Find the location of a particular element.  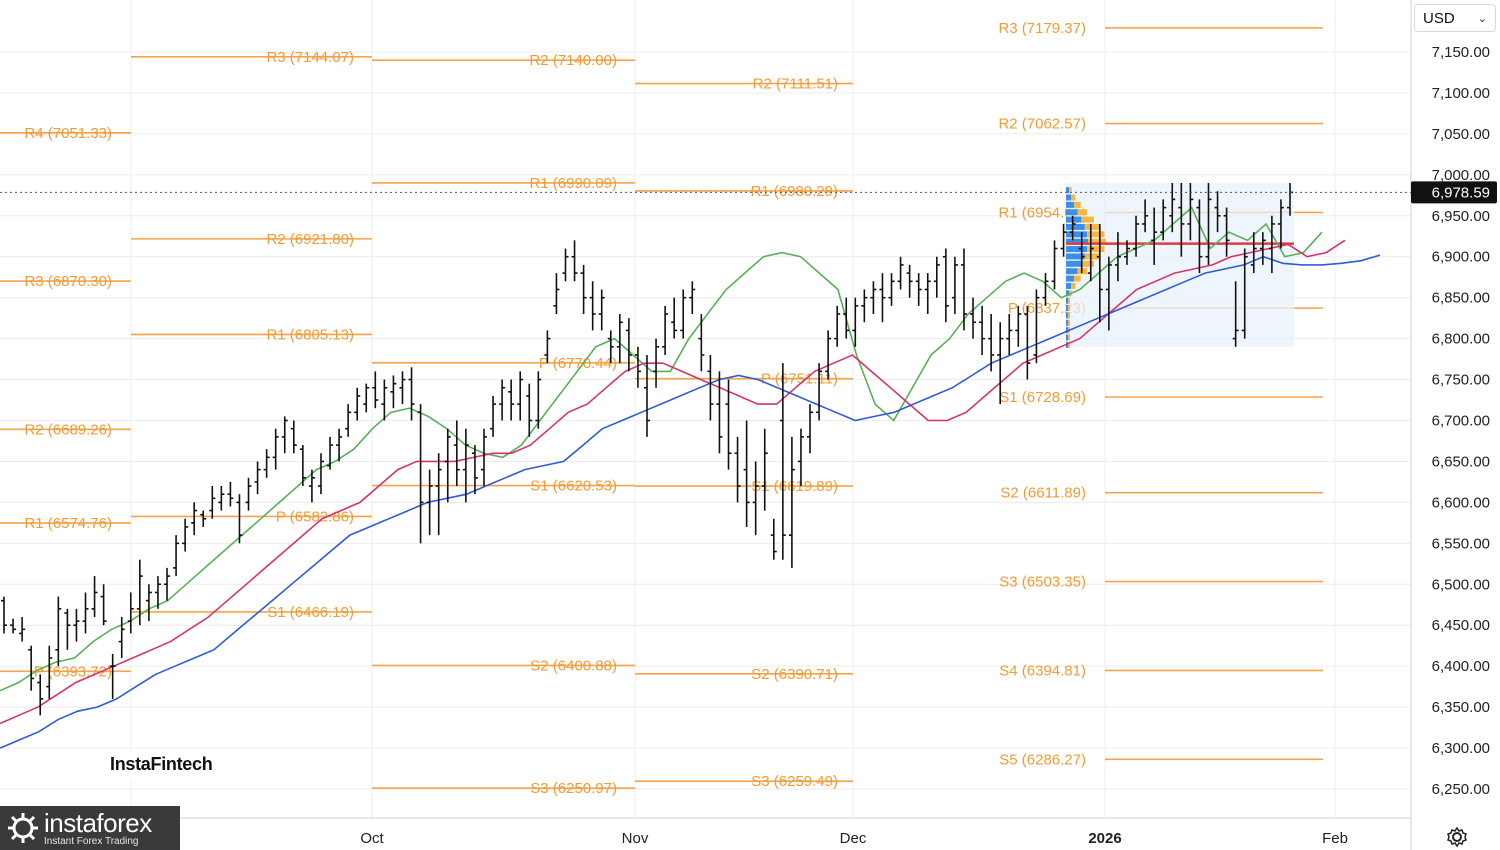

time-tick-label: Feb is located at coordinates (1335, 838).